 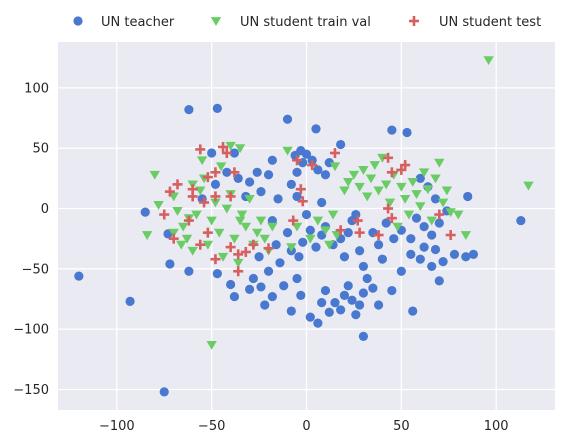 I want to click on x-tick-label: 0, so click(x=306, y=426).